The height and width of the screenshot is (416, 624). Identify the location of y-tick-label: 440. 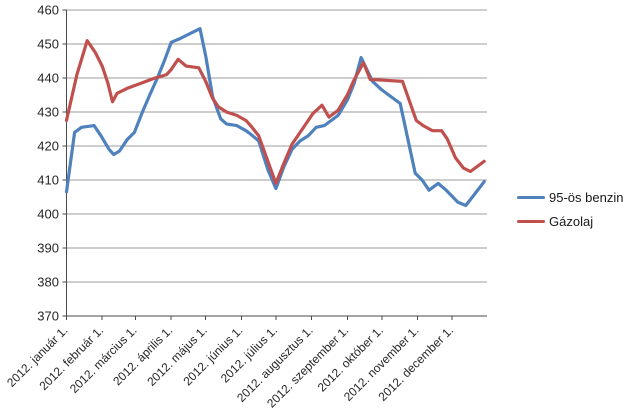
(48, 78).